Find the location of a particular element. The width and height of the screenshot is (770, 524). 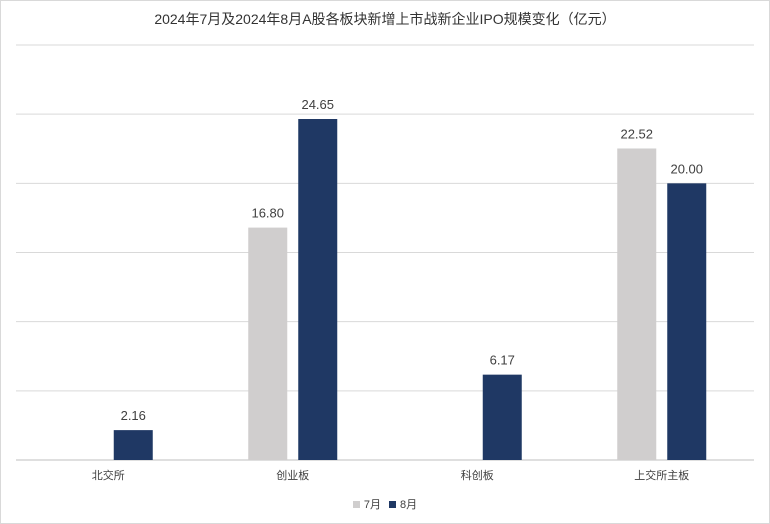

data-label: 16.80 is located at coordinates (267, 213).